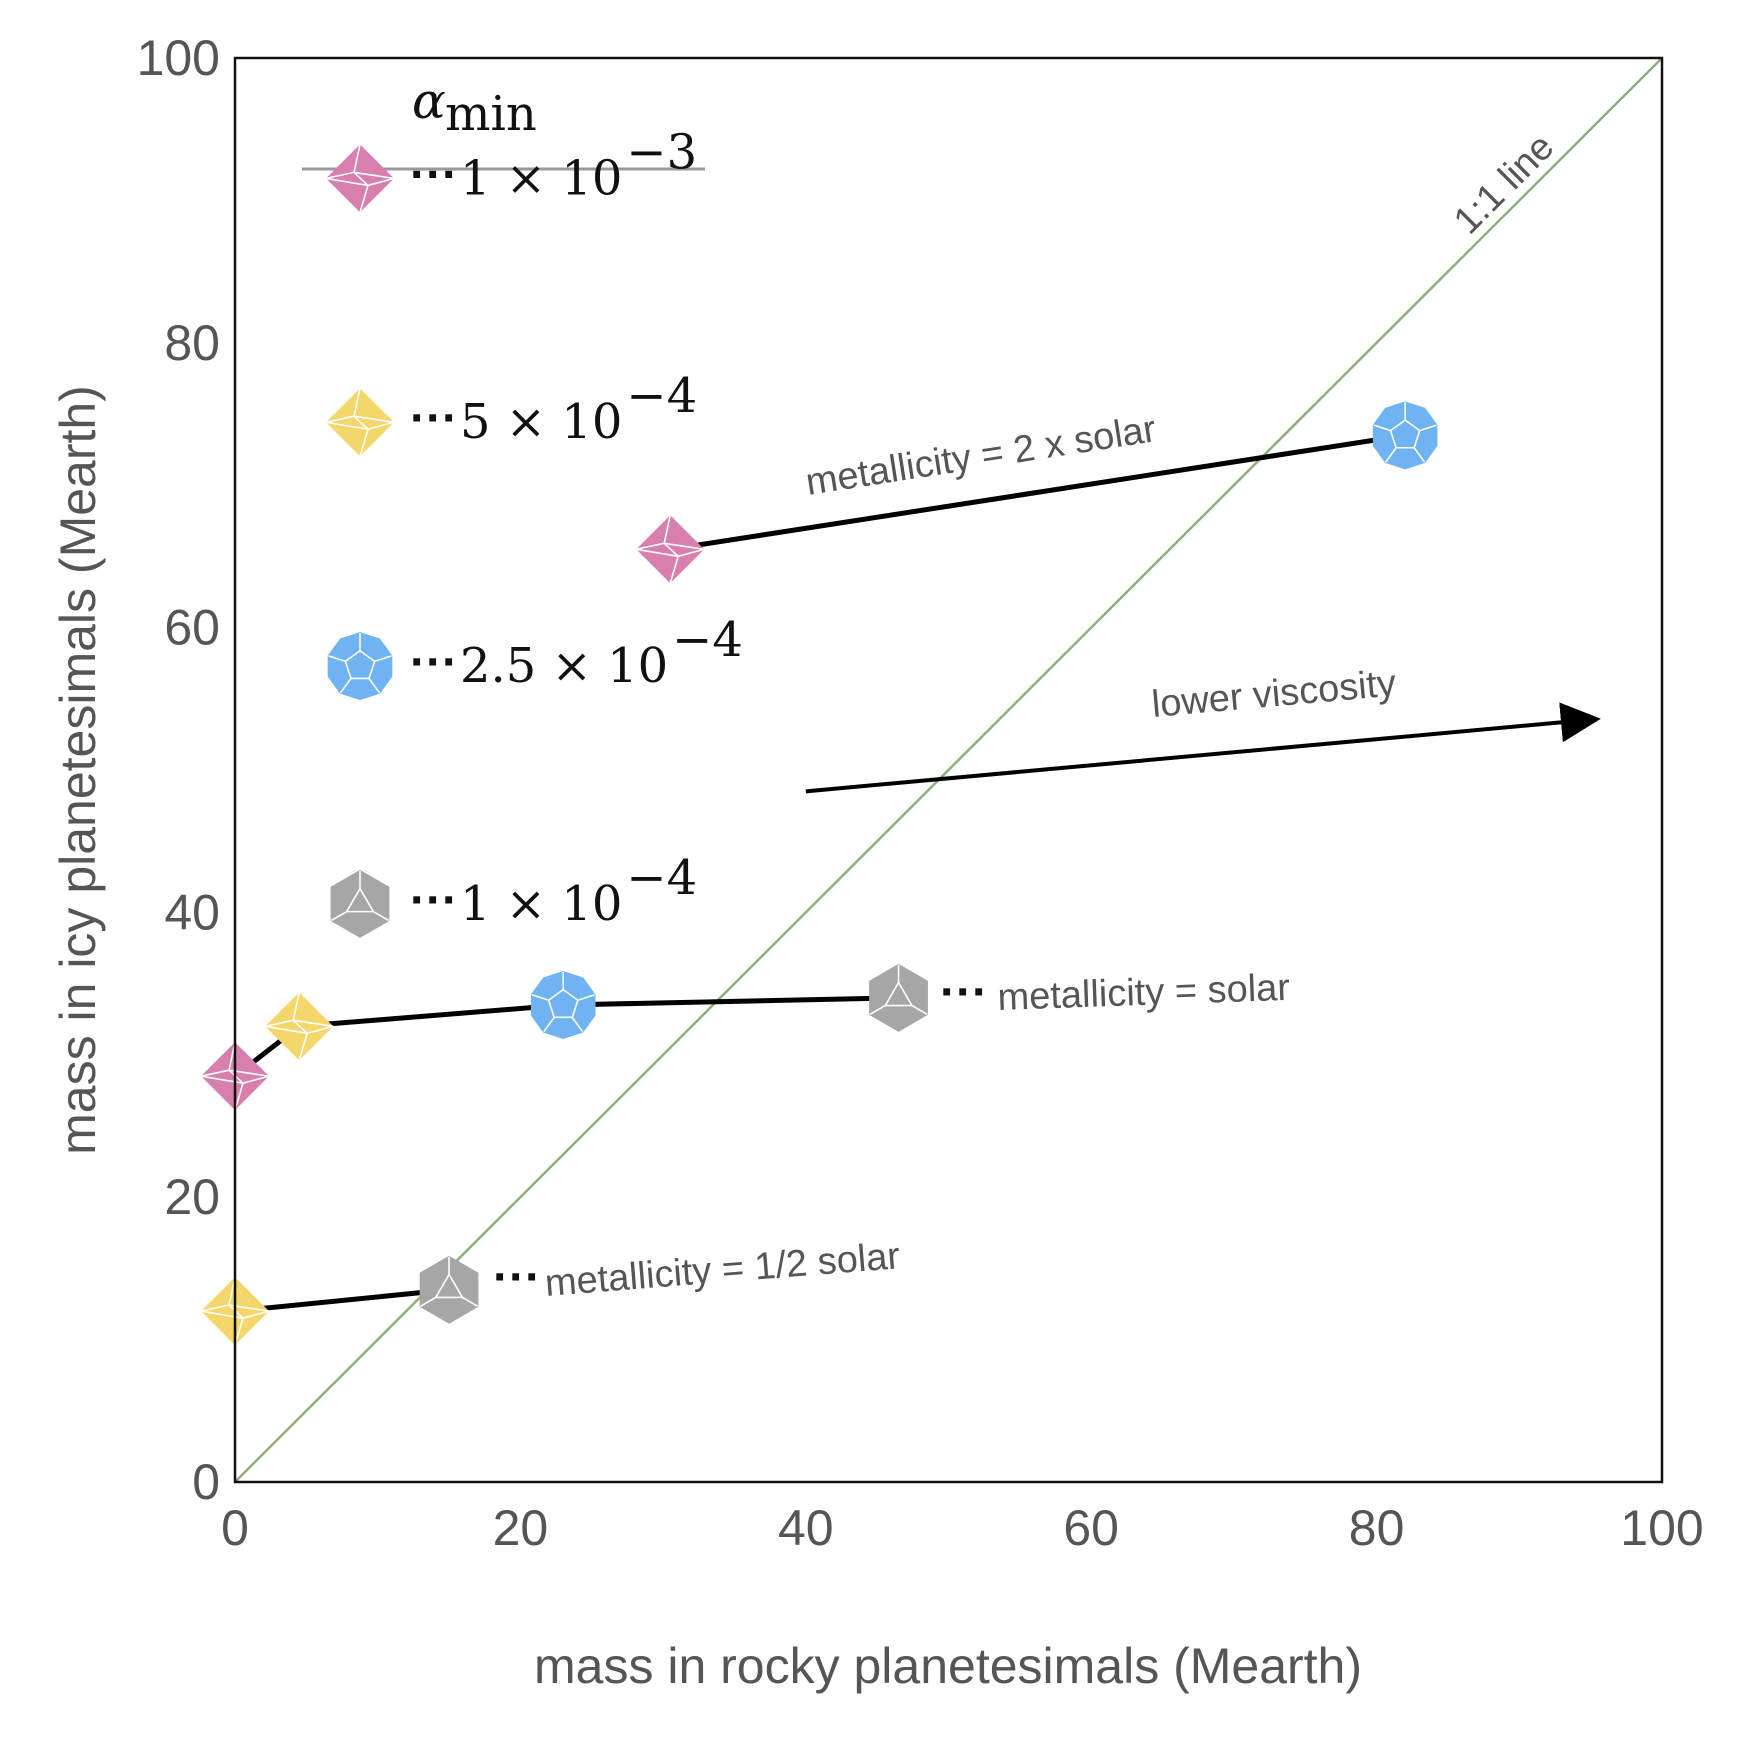  Describe the element at coordinates (235, 1528) in the screenshot. I see `x-tick-label: 0` at that location.